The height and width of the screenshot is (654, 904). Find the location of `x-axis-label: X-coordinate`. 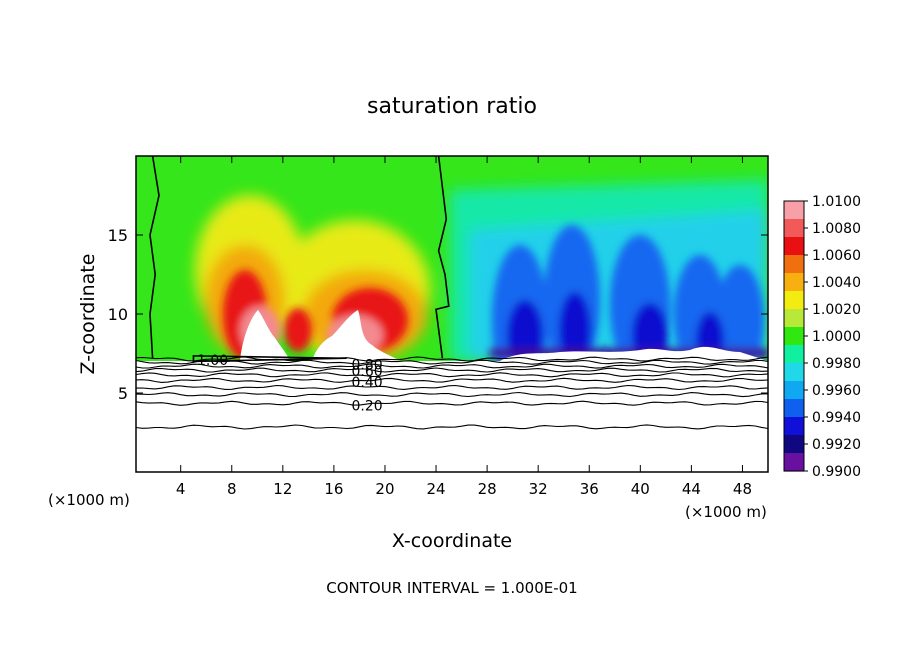

x-axis-label: X-coordinate is located at coordinates (452, 541).